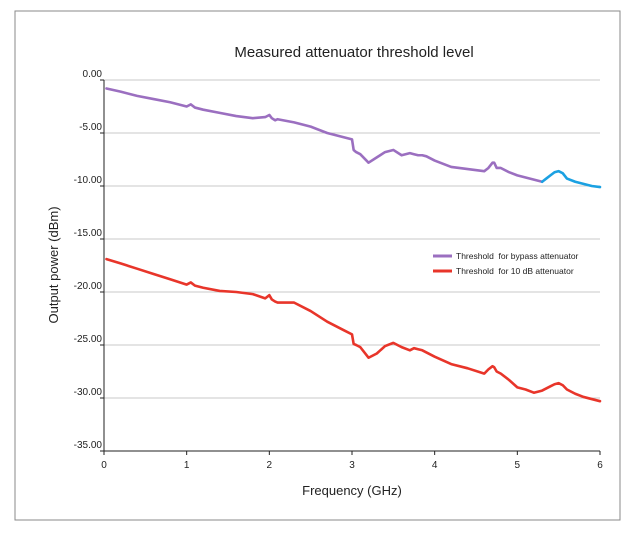  I want to click on x-tick-label-1: 1, so click(187, 465).